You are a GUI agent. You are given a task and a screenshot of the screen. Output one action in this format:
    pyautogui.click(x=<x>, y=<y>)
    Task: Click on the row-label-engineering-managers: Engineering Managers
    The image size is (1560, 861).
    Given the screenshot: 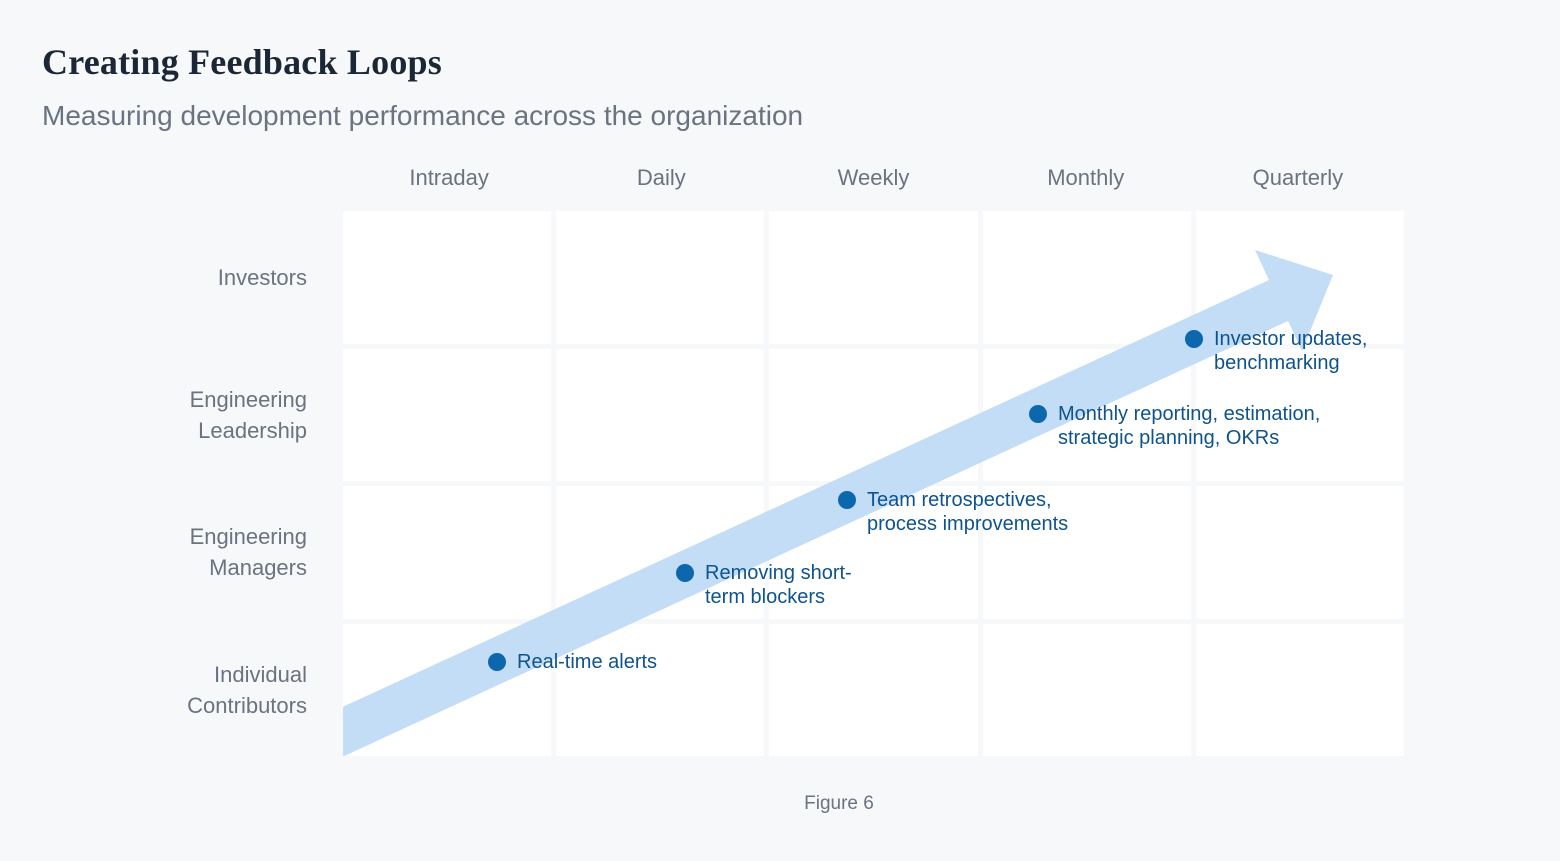 What is the action you would take?
    pyautogui.click(x=183, y=552)
    